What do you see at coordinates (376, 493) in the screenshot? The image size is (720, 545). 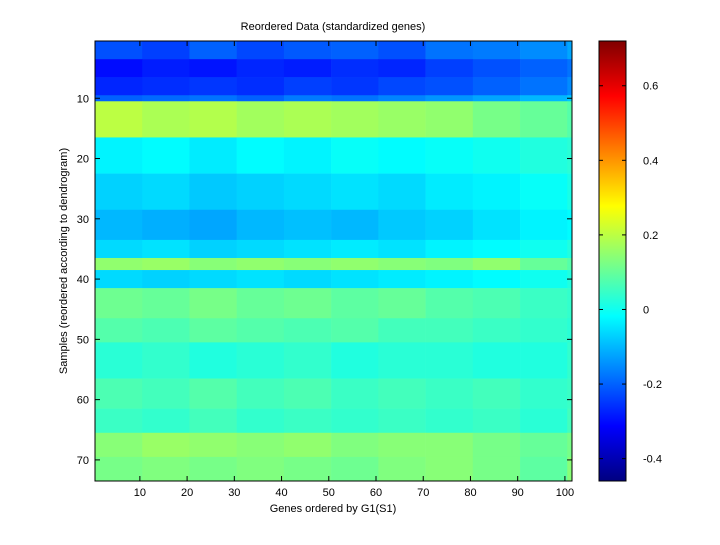 I see `x-tick-label: 60` at bounding box center [376, 493].